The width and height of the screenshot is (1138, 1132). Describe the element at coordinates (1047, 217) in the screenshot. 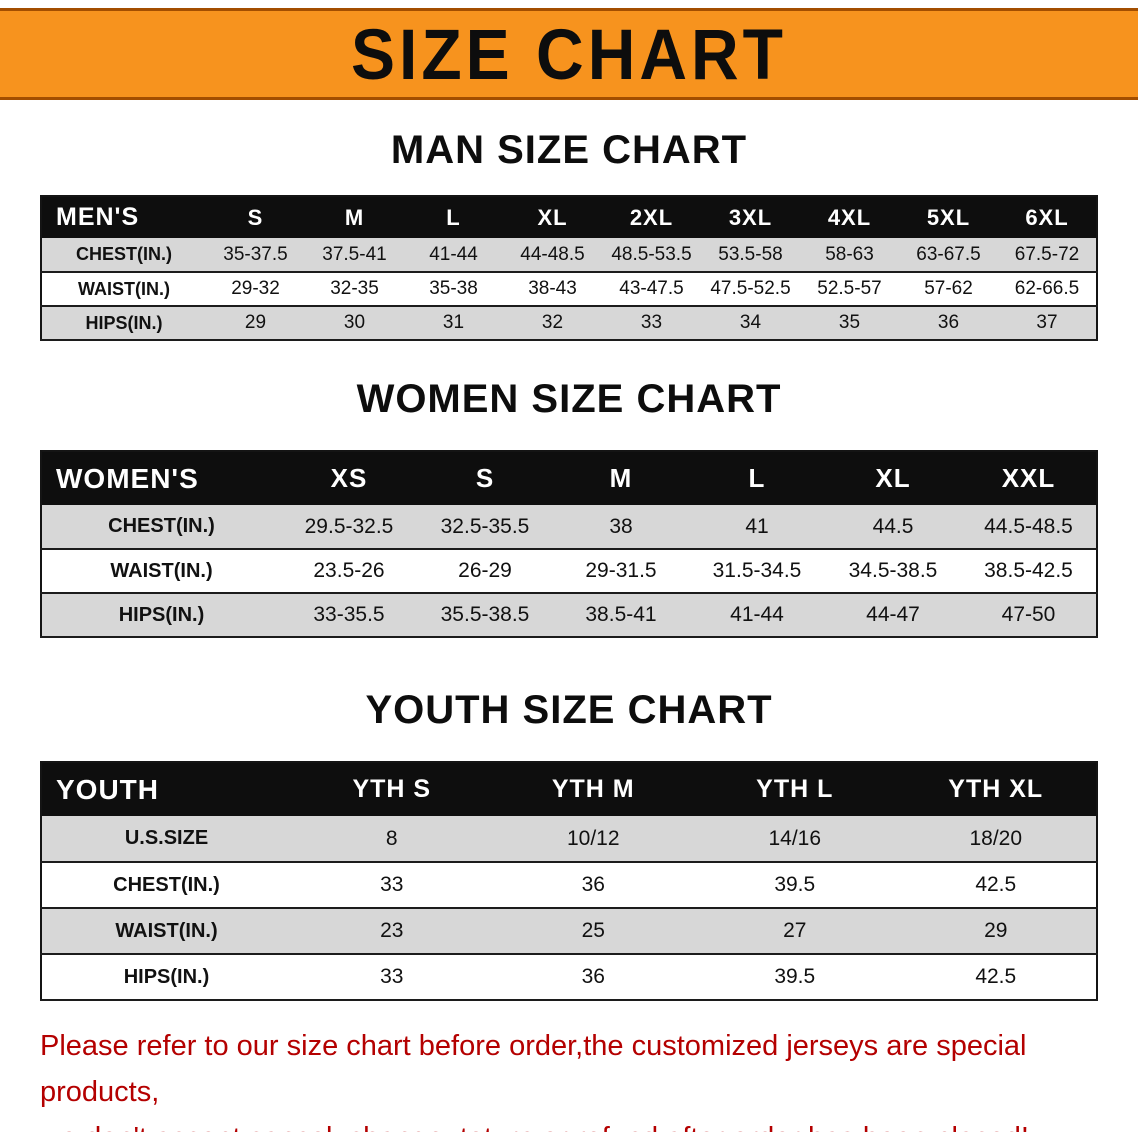

I see `size-column-header: 6XL` at that location.